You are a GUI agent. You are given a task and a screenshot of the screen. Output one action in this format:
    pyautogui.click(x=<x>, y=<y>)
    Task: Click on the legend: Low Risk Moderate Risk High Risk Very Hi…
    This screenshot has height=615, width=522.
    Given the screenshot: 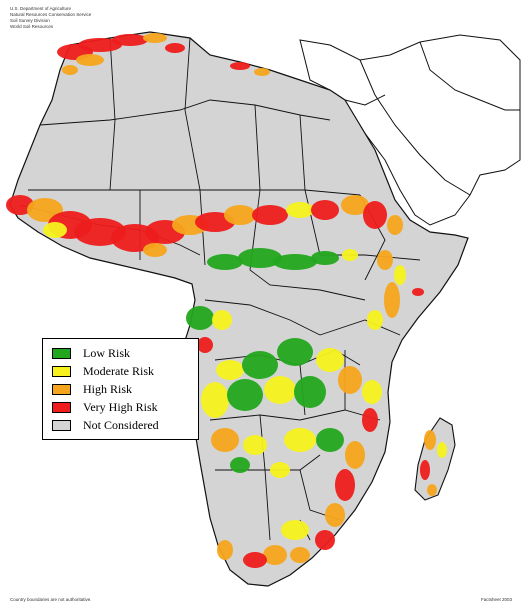 What is the action you would take?
    pyautogui.click(x=120, y=389)
    